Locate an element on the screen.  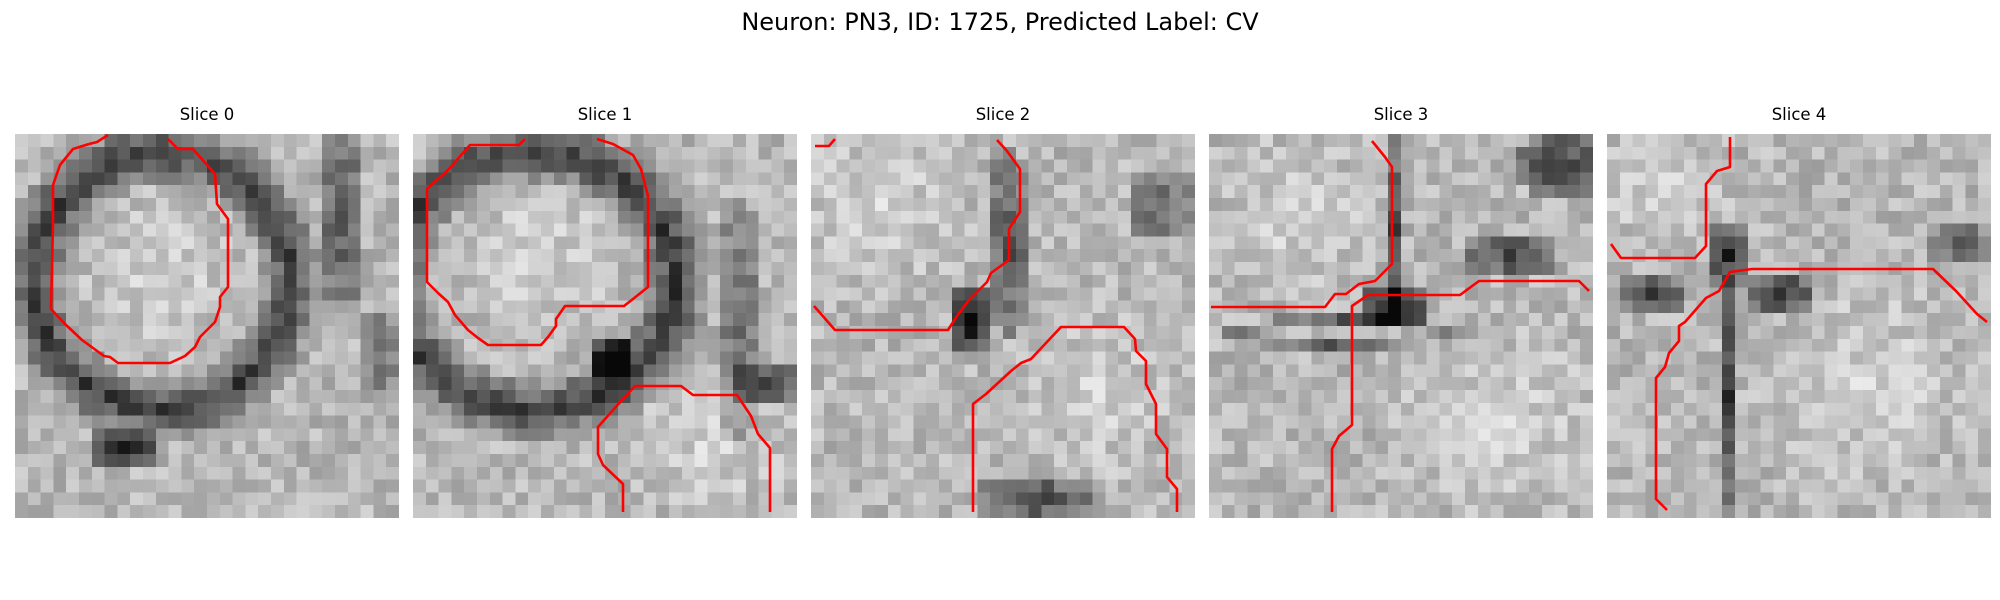
slice-panel-4: Slice 4 is located at coordinates (1799, 311).